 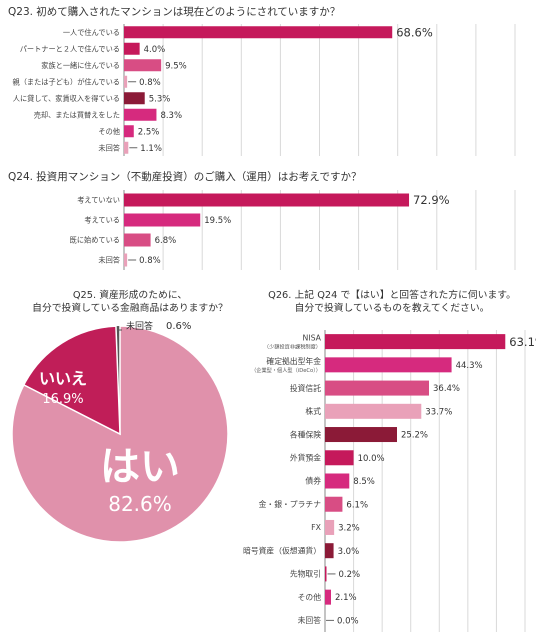 I want to click on q23-value-label: 9.5%, so click(x=176, y=66).